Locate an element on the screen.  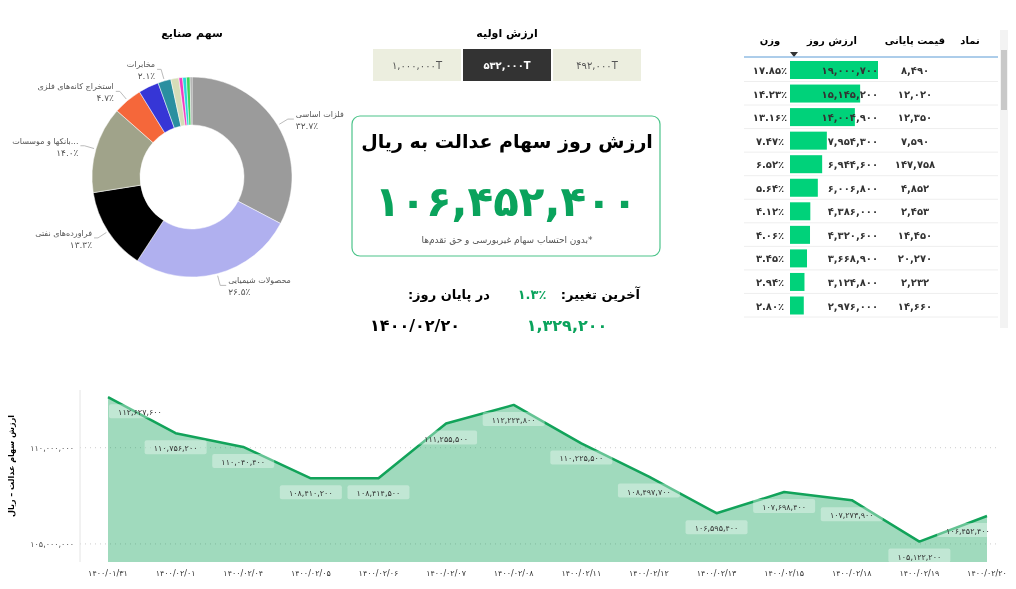
data-label: ۴,۳۸۶,۰۰۰ is located at coordinates (852, 212).